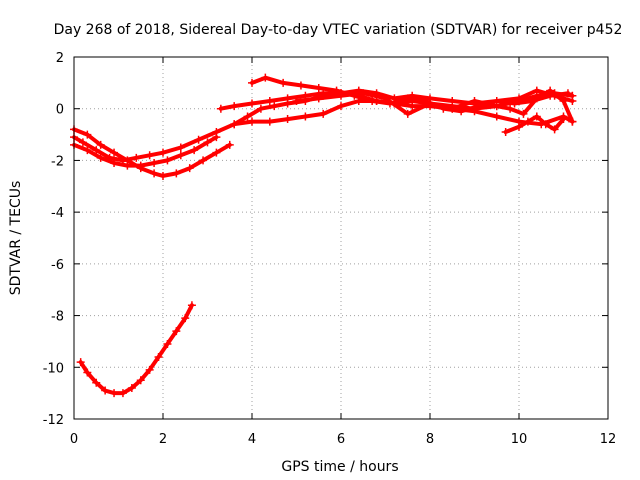 This screenshot has width=640, height=480. Describe the element at coordinates (57, 161) in the screenshot. I see `y-tick-label: -2` at that location.